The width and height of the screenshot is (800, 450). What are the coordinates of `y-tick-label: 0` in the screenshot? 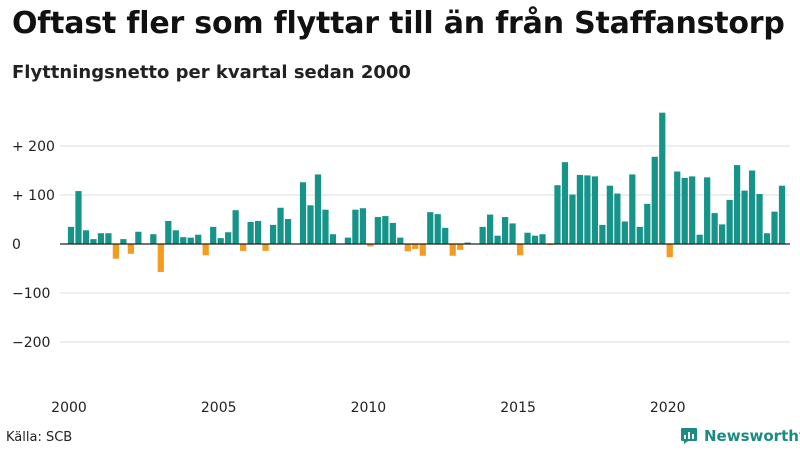 It's located at (16, 245).